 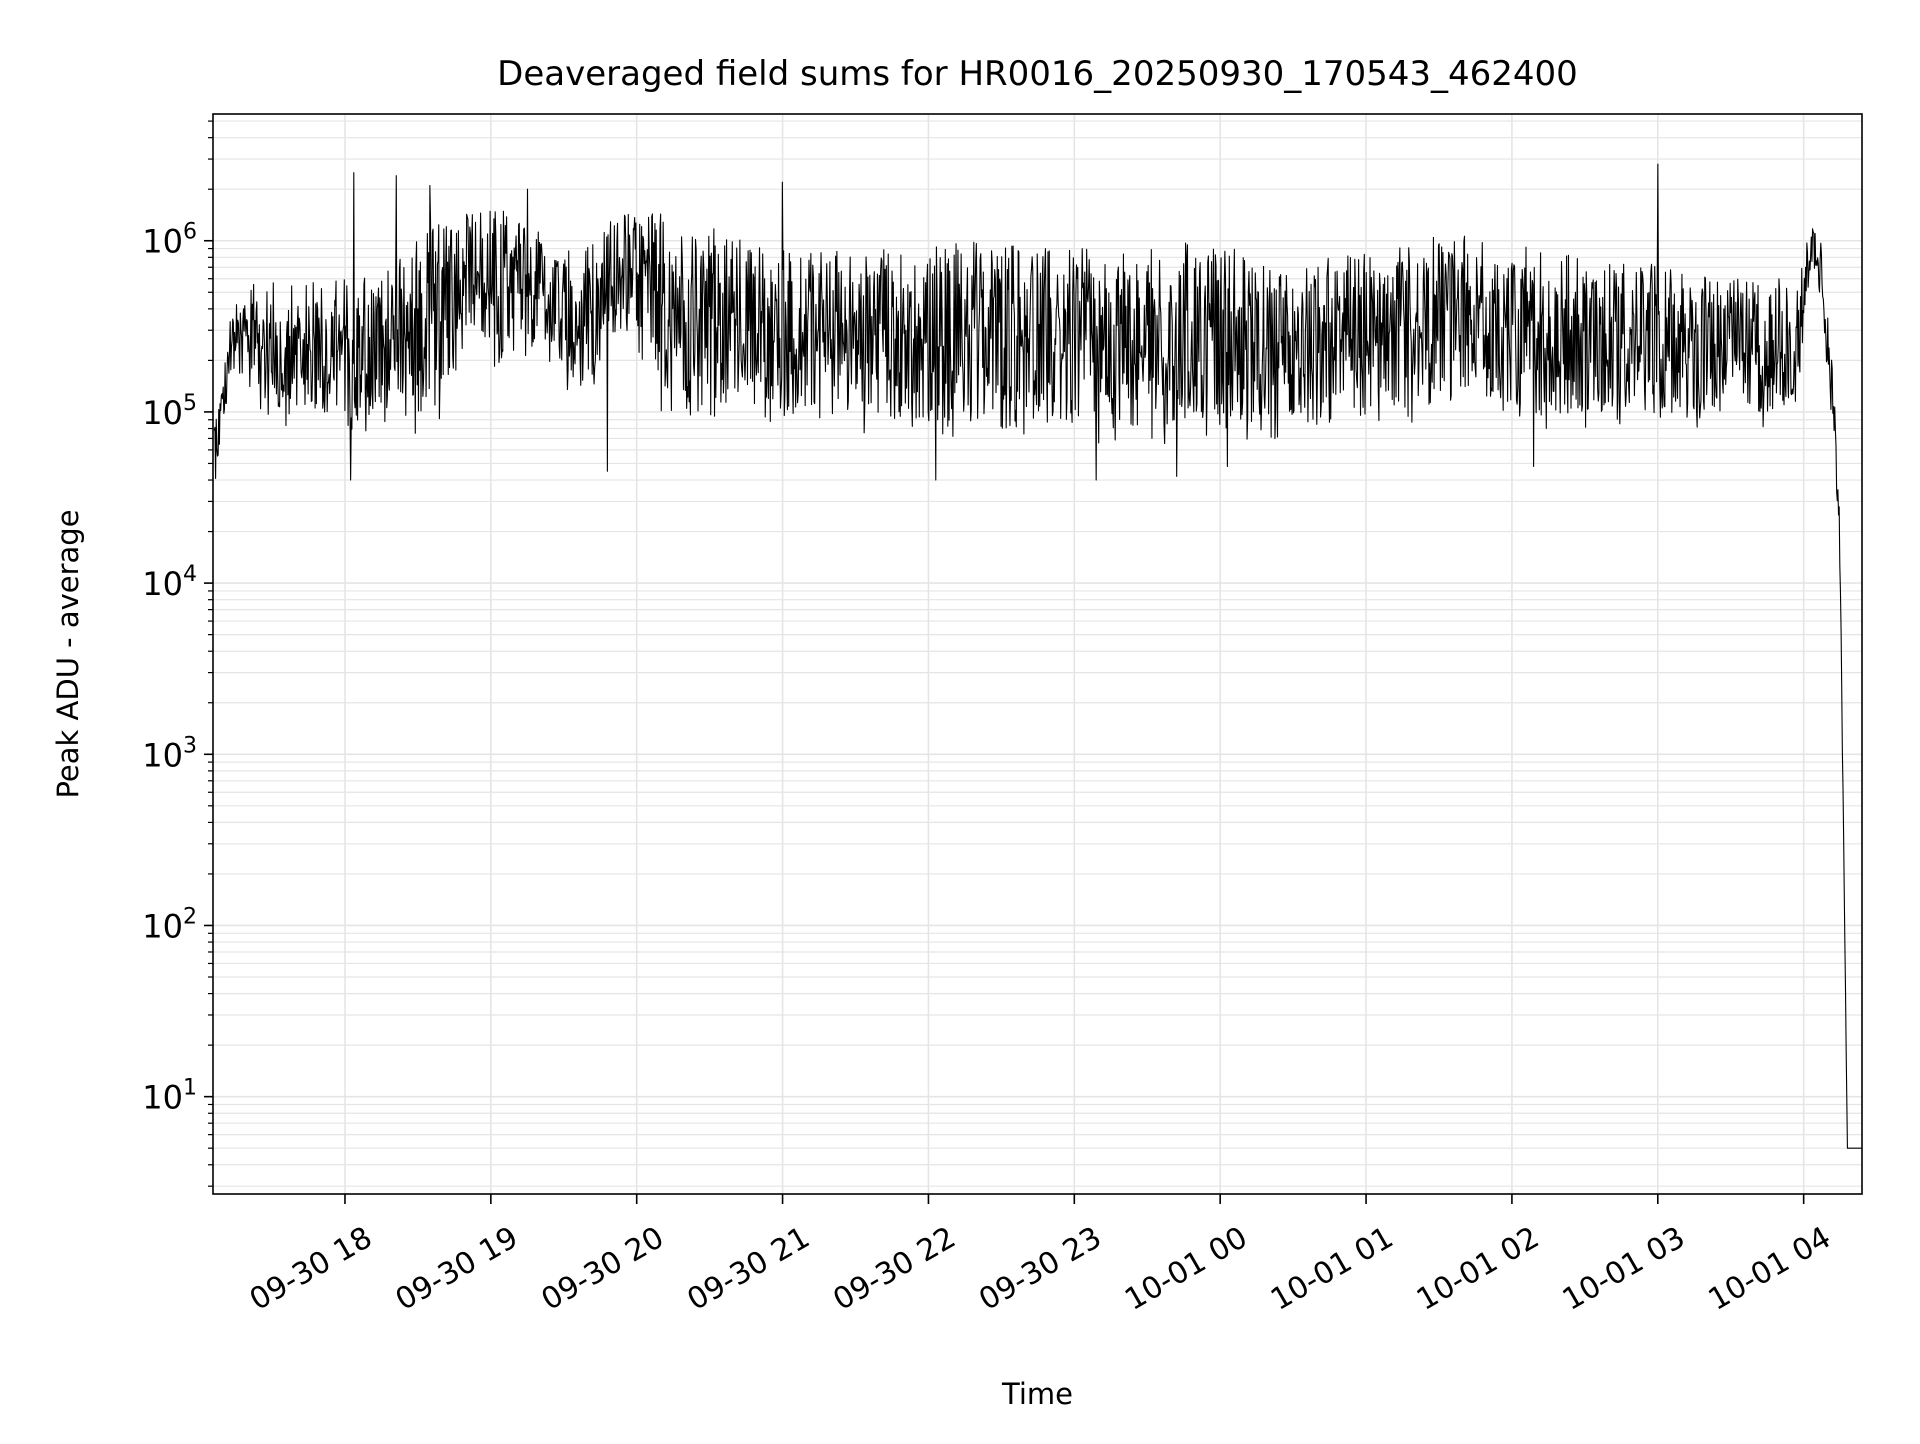 I want to click on y-tick-label: 102, so click(x=169, y=924).